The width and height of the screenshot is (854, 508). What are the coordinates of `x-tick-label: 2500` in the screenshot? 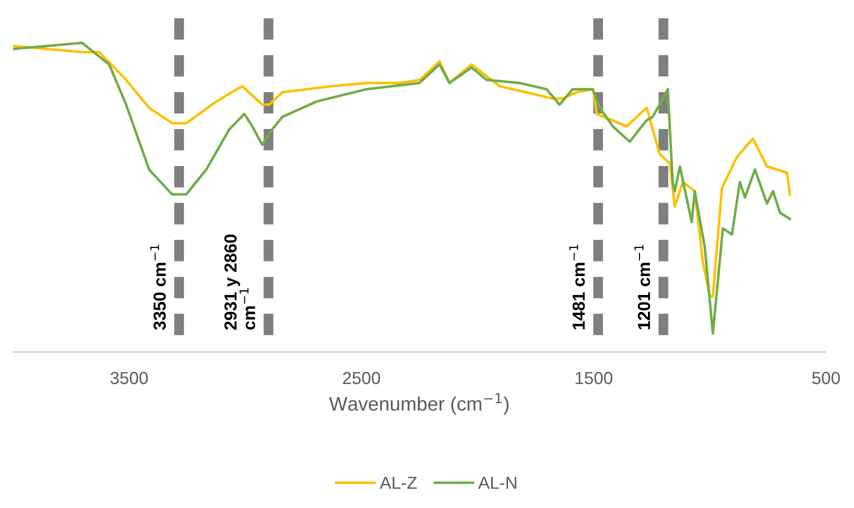 It's located at (361, 378).